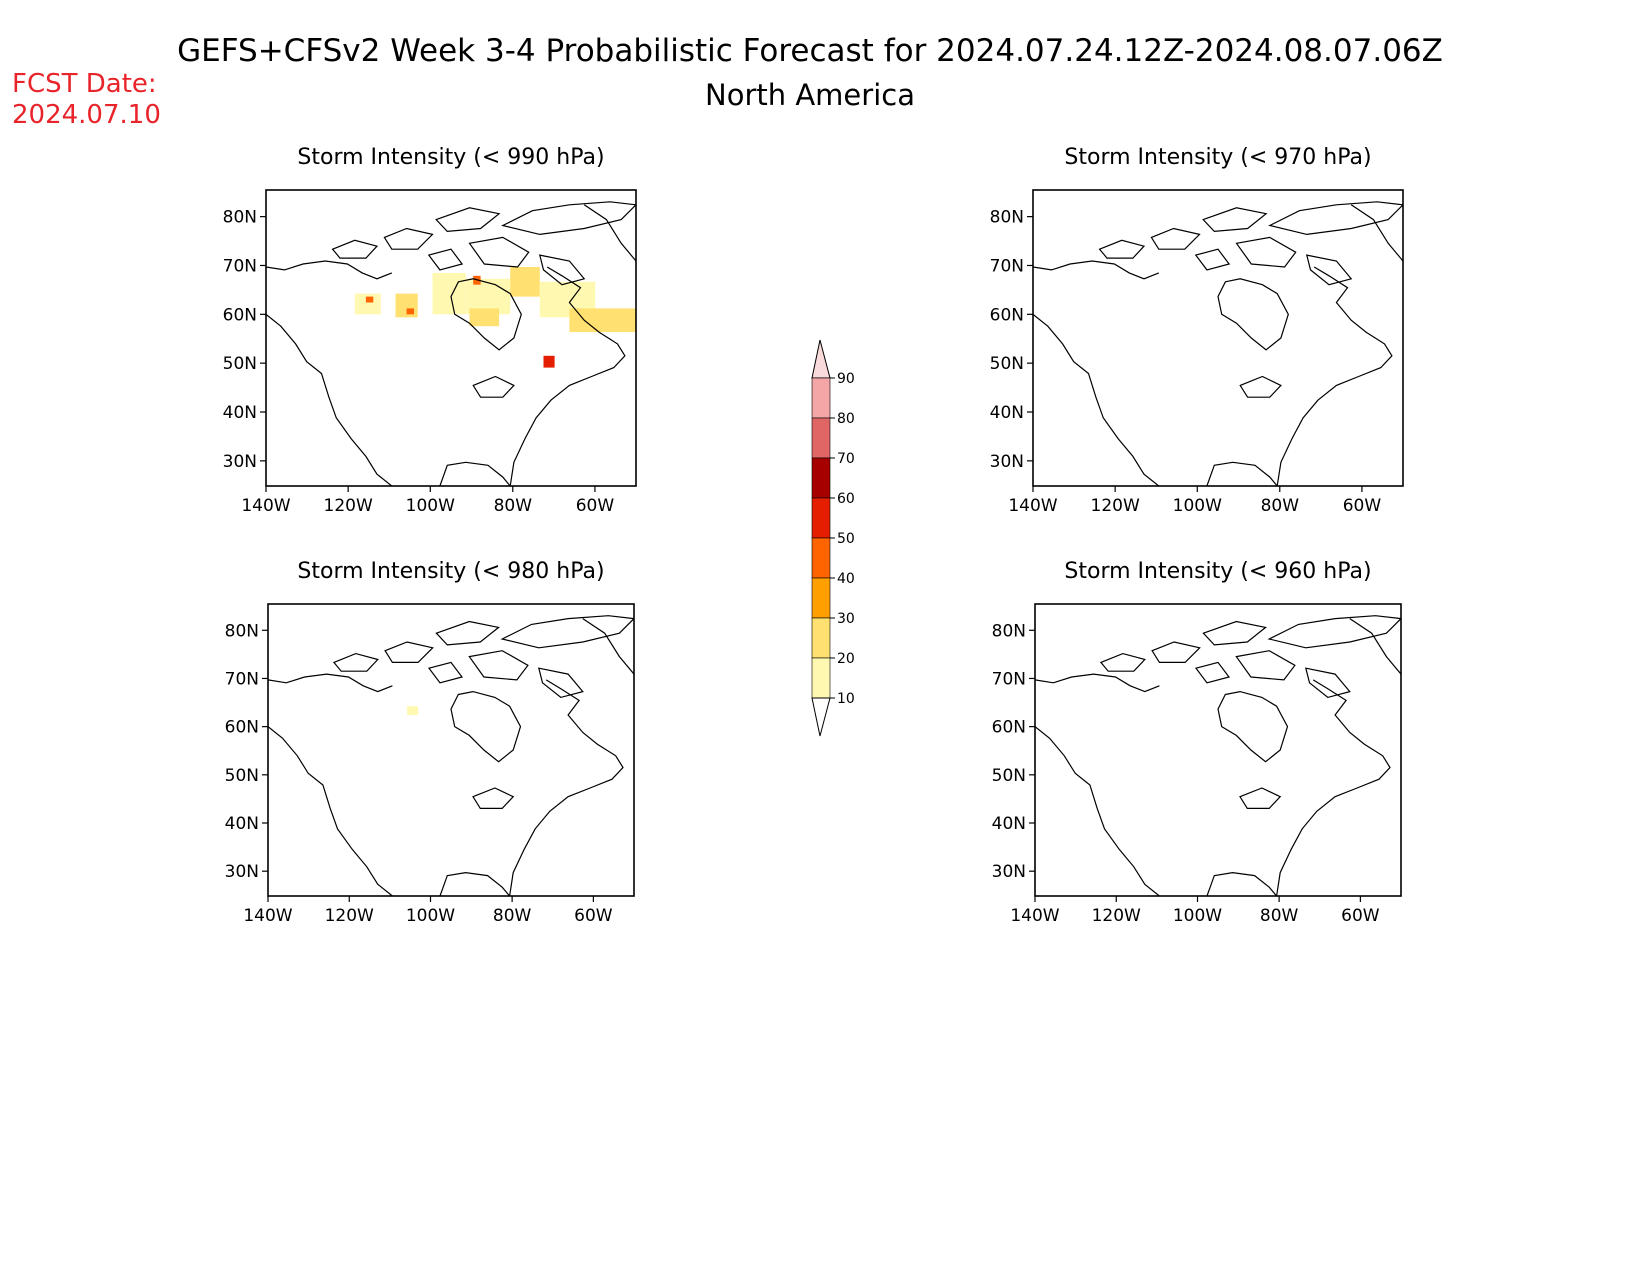 The width and height of the screenshot is (1650, 1275). I want to click on colorbar-label: 70, so click(846, 459).